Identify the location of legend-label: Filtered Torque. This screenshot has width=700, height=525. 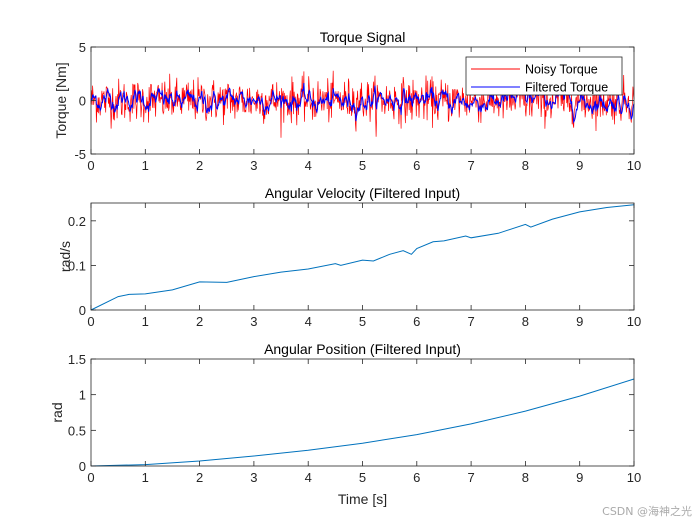
(566, 88).